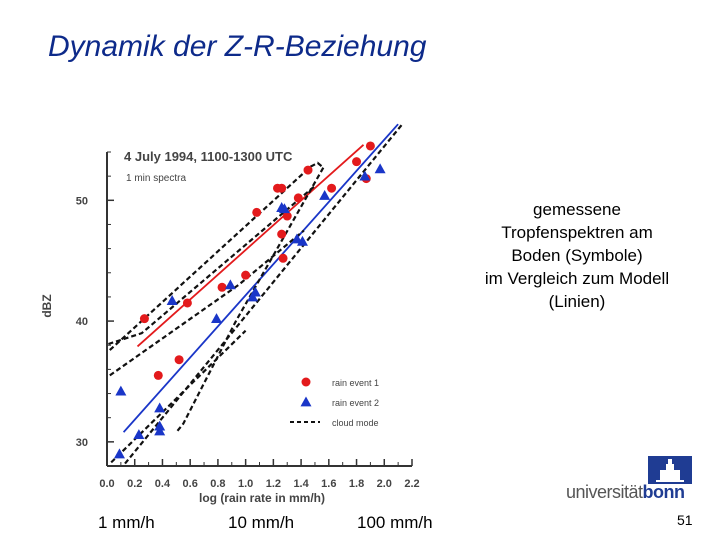 This screenshot has height=540, width=720. What do you see at coordinates (577, 278) in the screenshot?
I see `side-text-line: im Vergleich zum Modell` at bounding box center [577, 278].